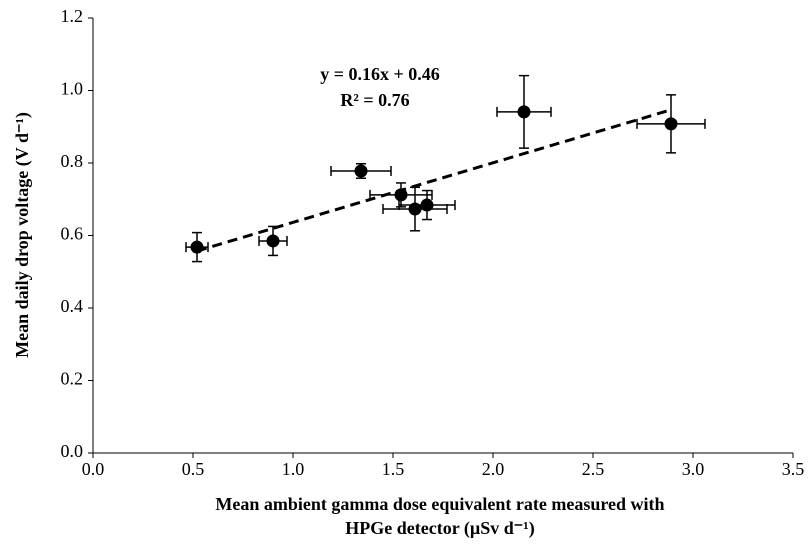 The width and height of the screenshot is (808, 546). What do you see at coordinates (380, 74) in the screenshot?
I see `equation: y = 0.16x + 0.46` at bounding box center [380, 74].